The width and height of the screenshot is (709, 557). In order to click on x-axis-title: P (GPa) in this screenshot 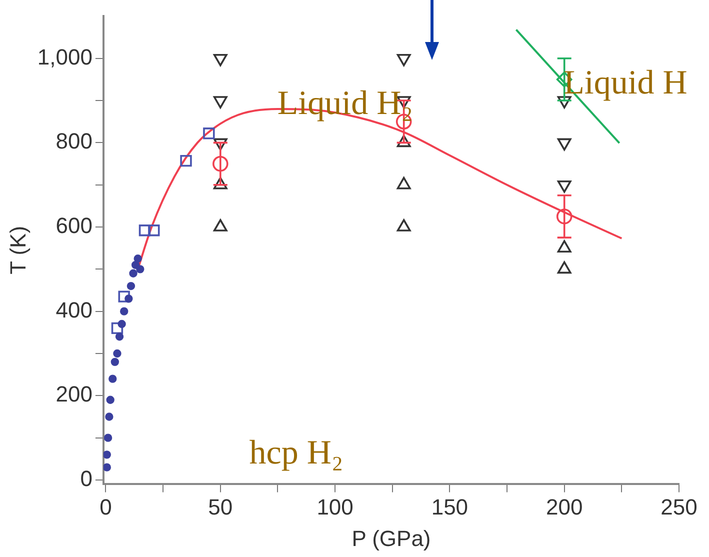, I will do `click(391, 538)`.